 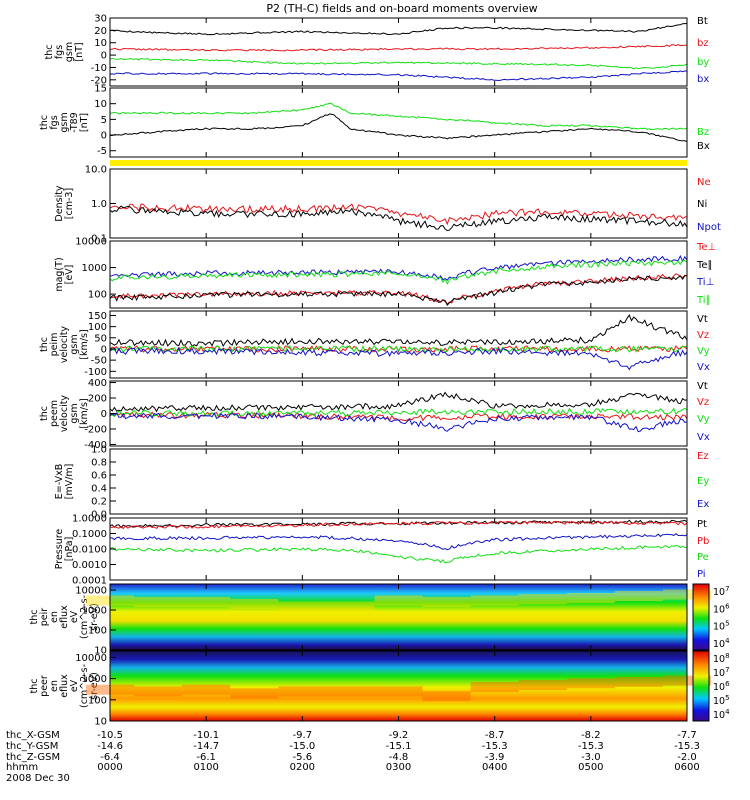 What do you see at coordinates (100, 722) in the screenshot?
I see `panel-10-ytick-label: 10` at bounding box center [100, 722].